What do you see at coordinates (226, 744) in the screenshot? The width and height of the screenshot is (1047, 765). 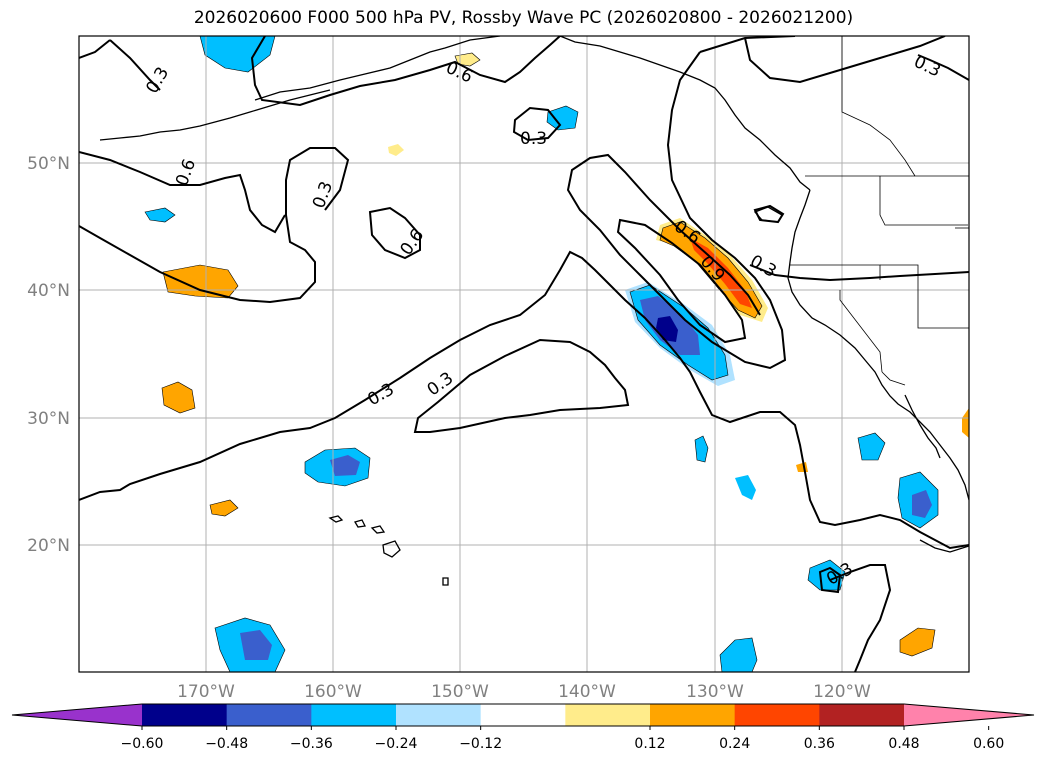 I see `colorbar-tick-label: −0.48` at bounding box center [226, 744].